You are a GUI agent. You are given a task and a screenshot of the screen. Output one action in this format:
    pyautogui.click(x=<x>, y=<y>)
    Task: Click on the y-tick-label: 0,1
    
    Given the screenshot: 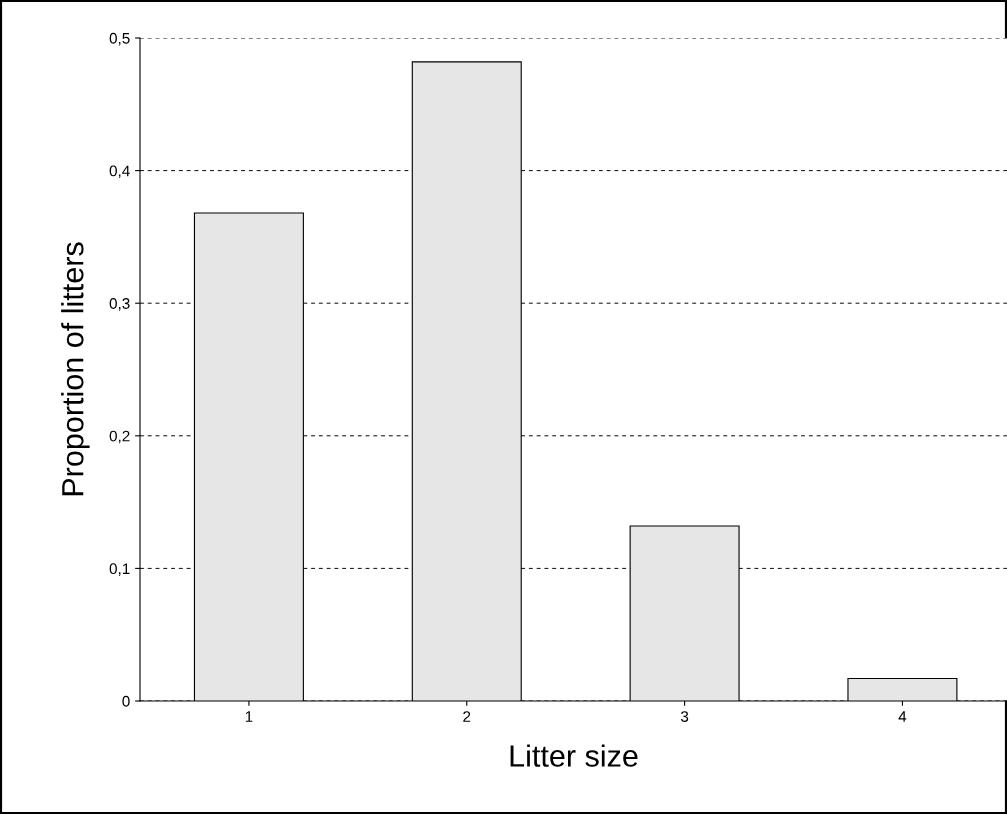 What is the action you would take?
    pyautogui.click(x=119, y=569)
    